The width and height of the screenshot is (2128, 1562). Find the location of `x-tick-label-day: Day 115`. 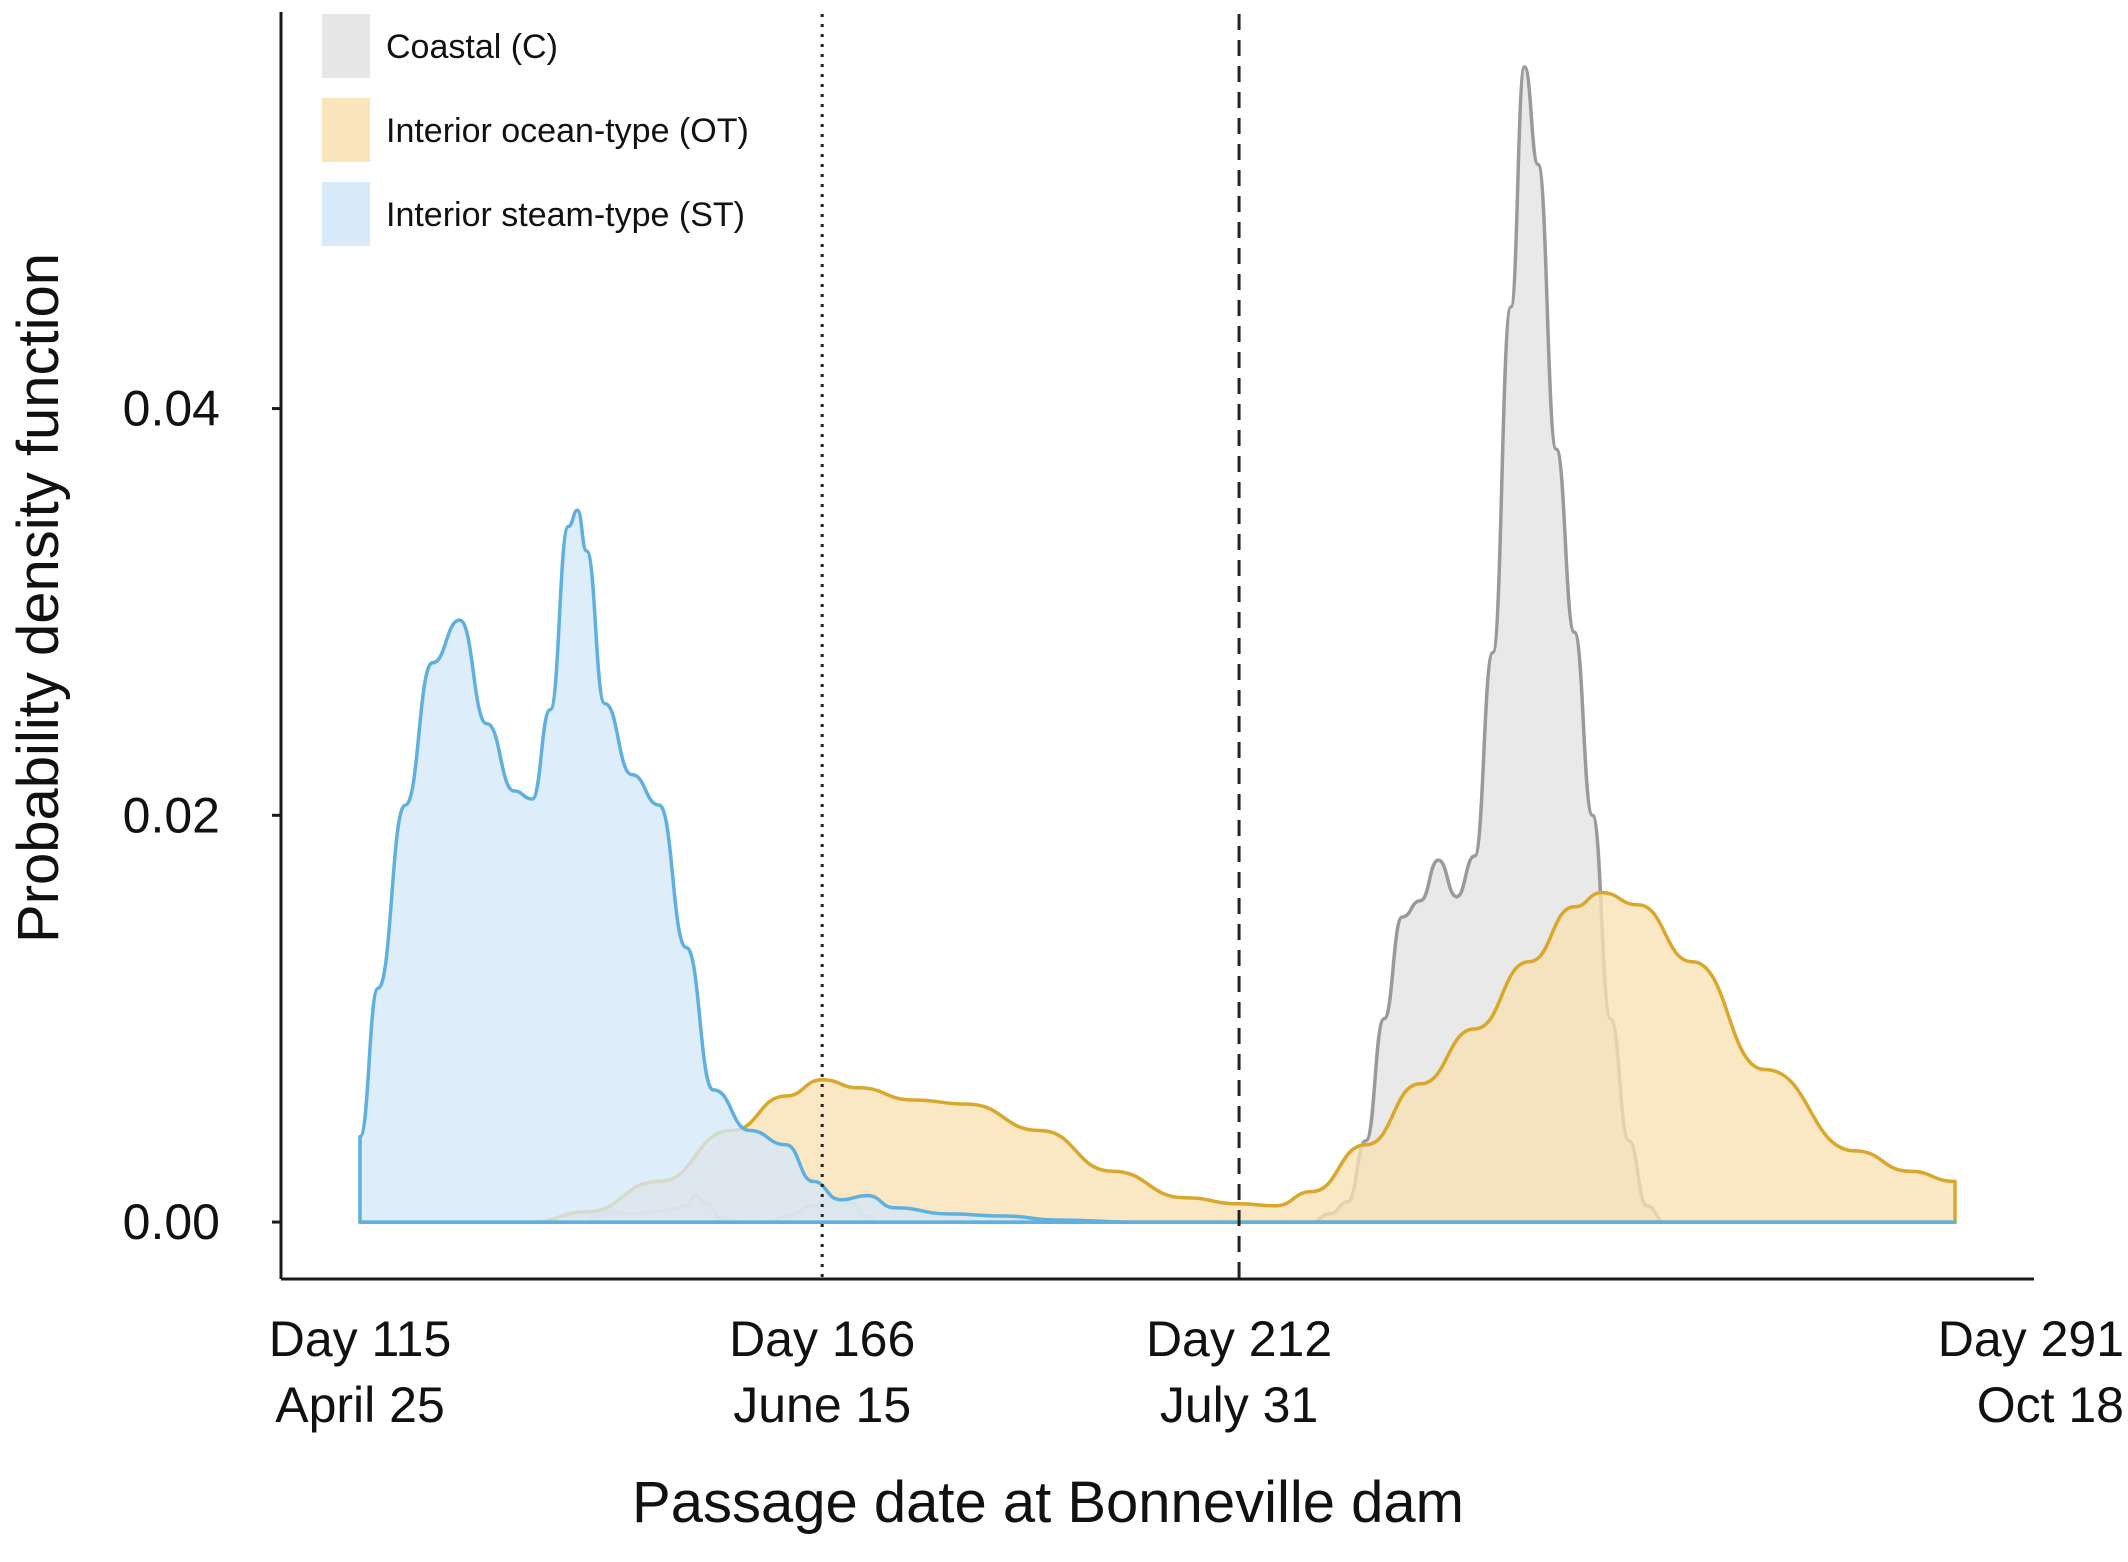

x-tick-label-day: Day 115 is located at coordinates (360, 1339).